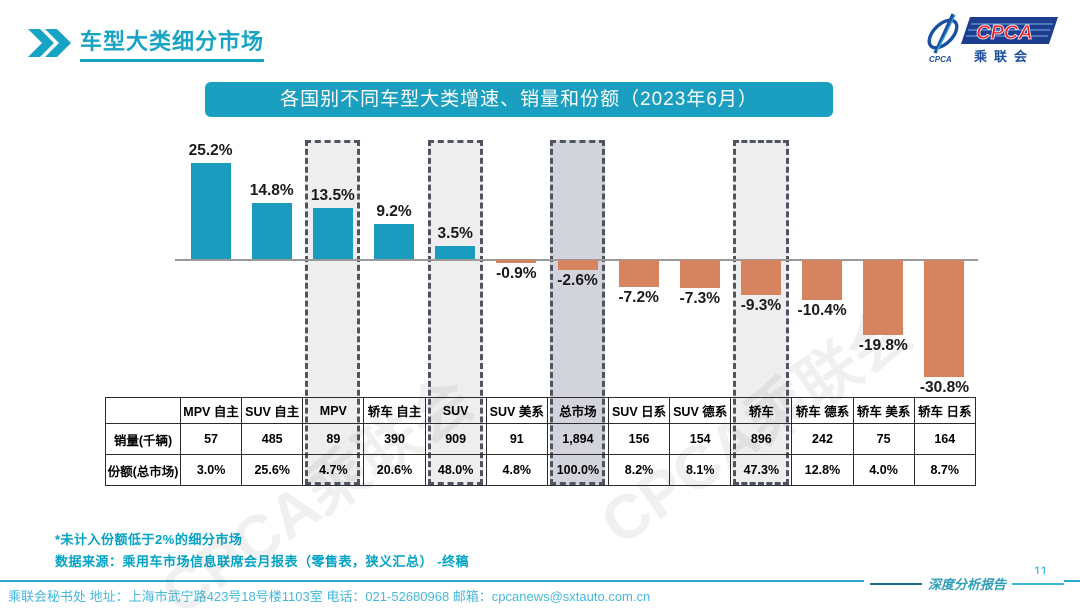  Describe the element at coordinates (639, 410) in the screenshot. I see `column-header: SUV 日系` at that location.